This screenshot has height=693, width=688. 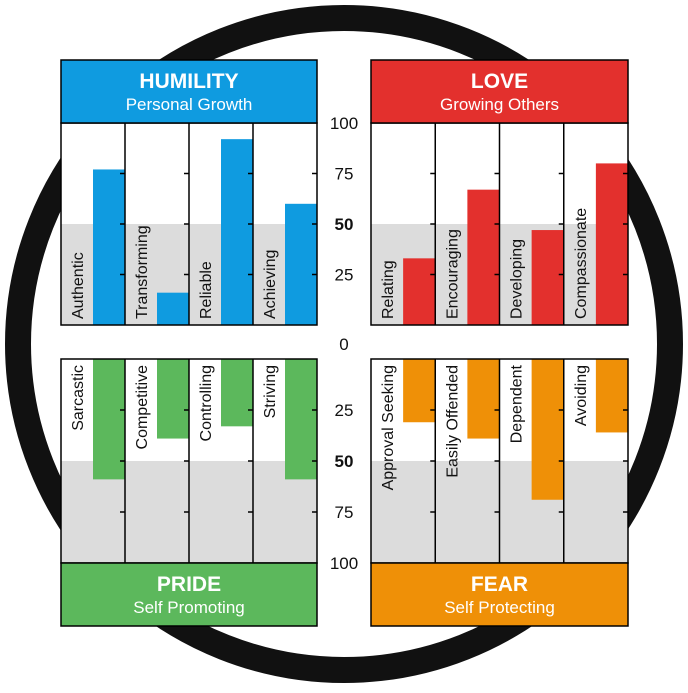 What do you see at coordinates (344, 512) in the screenshot?
I see `axis-tick-bottom-75: 75` at bounding box center [344, 512].